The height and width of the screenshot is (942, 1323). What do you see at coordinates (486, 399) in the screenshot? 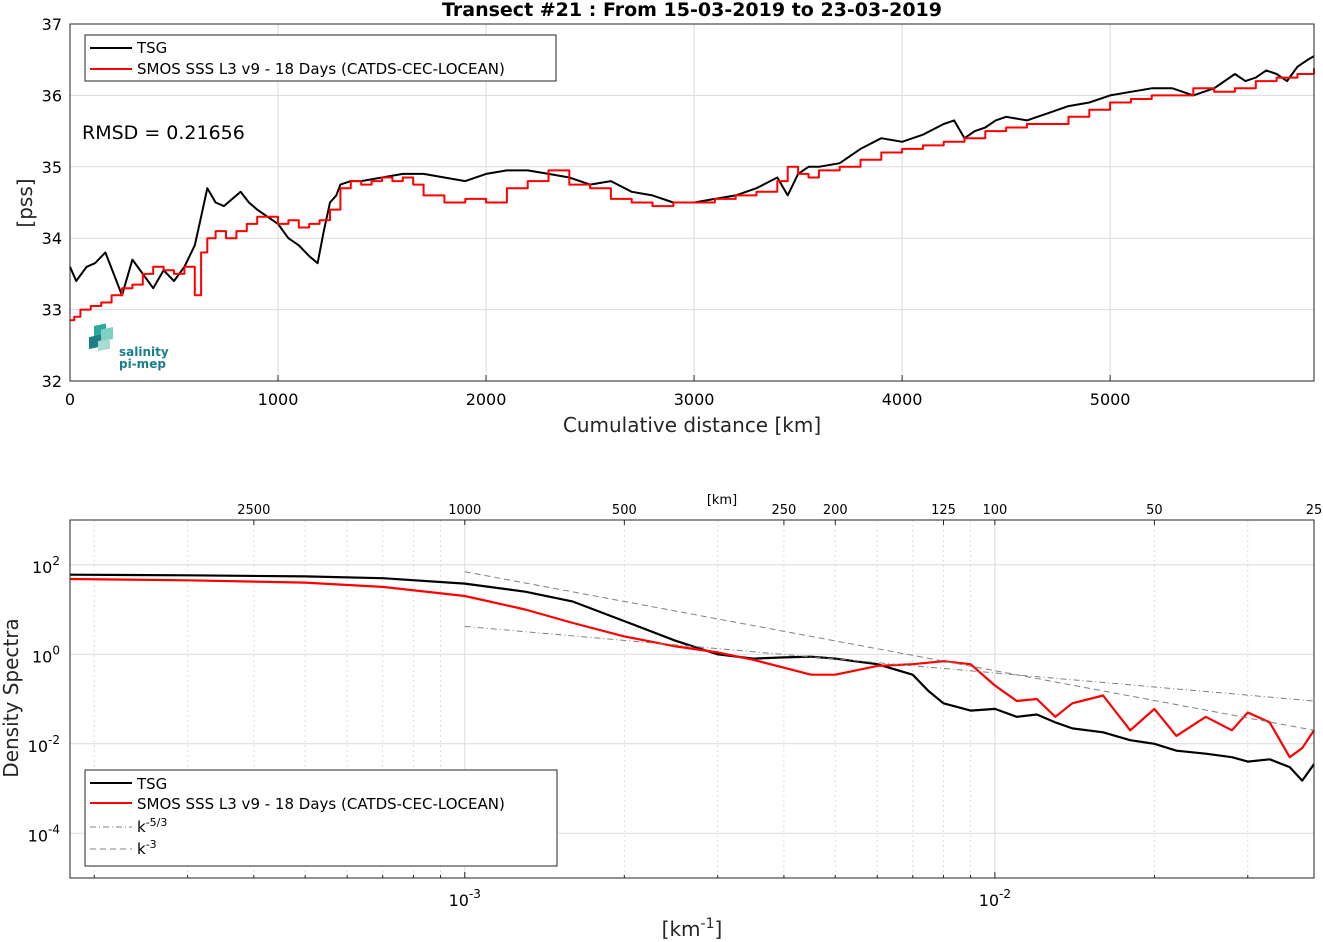
I see `top-x-tick-label: 2000` at bounding box center [486, 399].